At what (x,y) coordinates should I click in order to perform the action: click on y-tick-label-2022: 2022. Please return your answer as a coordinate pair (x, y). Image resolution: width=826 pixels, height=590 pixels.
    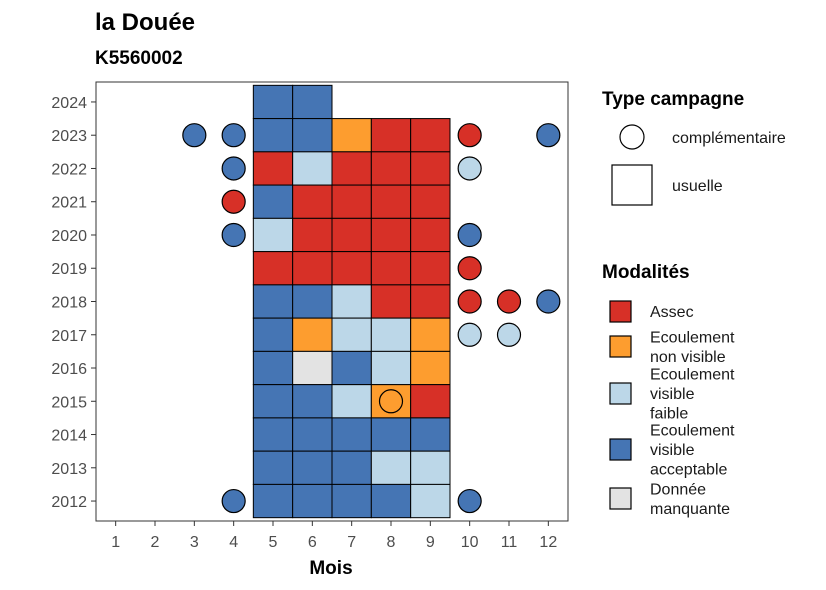
    Looking at the image, I should click on (69, 169).